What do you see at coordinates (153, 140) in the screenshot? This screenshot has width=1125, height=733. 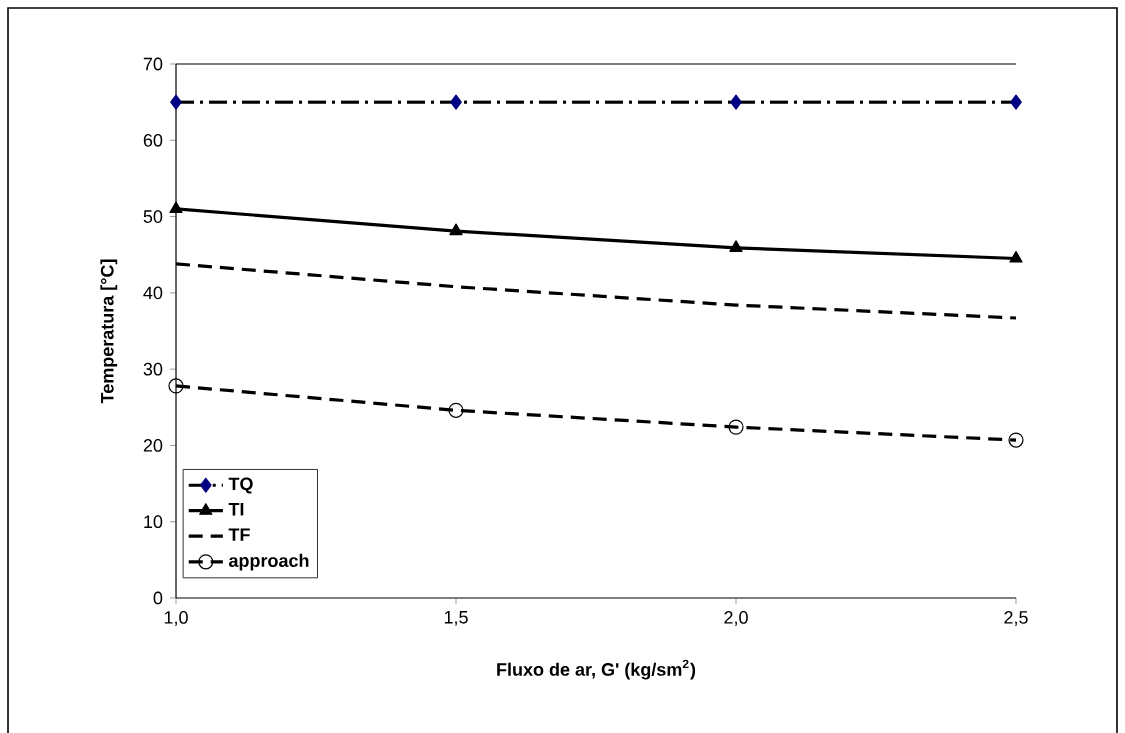 I see `y-tick-label: 60` at bounding box center [153, 140].